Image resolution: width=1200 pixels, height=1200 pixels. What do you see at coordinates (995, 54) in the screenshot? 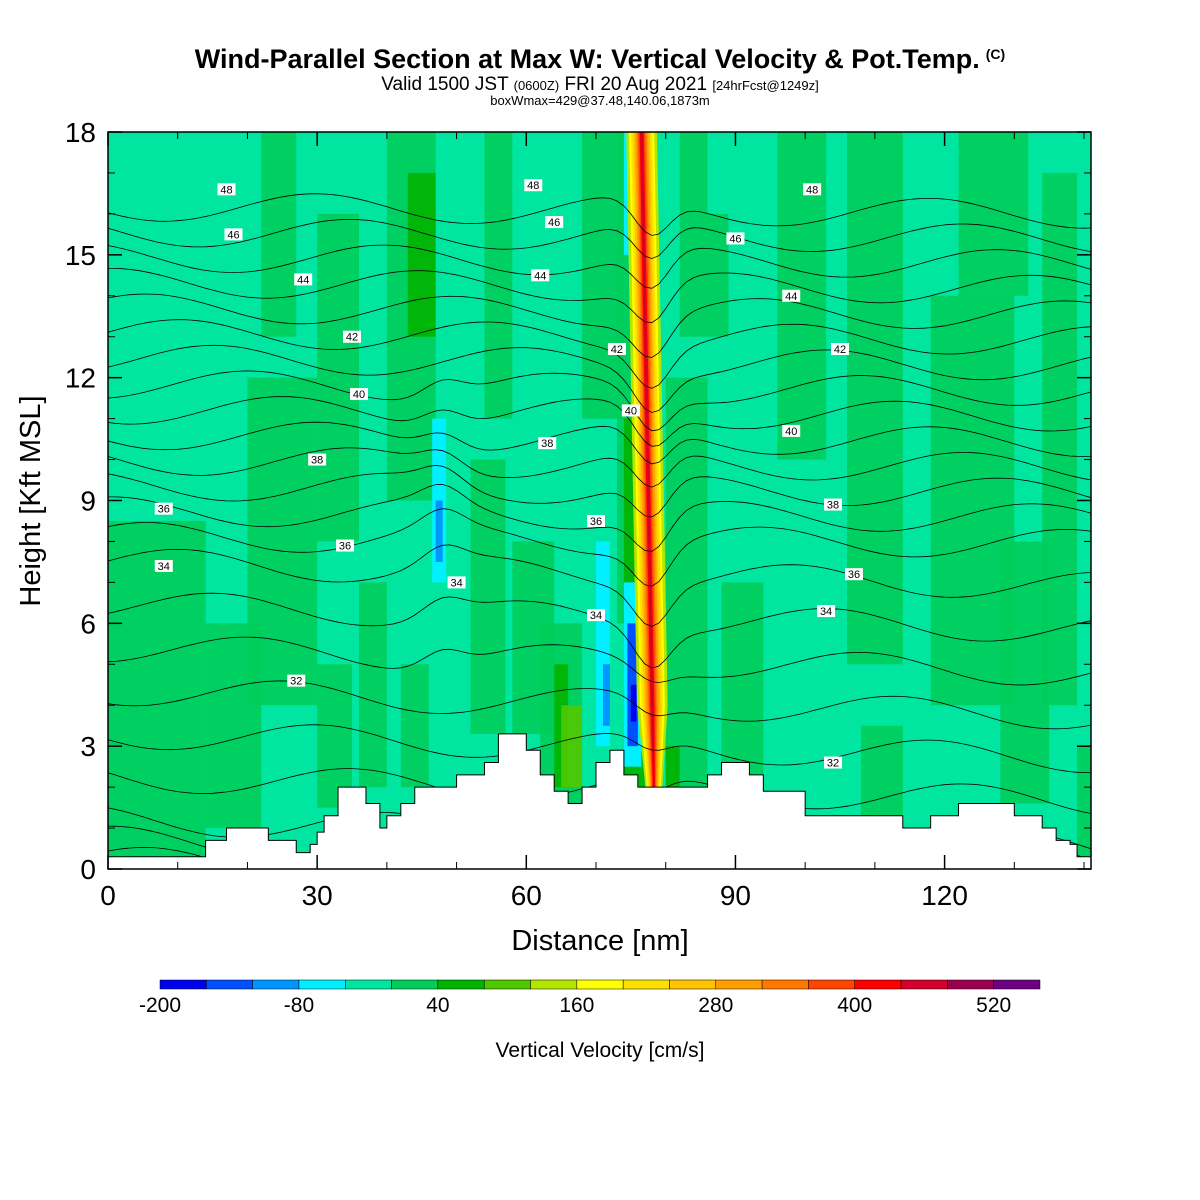
I see `copyright-mark: (C)` at bounding box center [995, 54].